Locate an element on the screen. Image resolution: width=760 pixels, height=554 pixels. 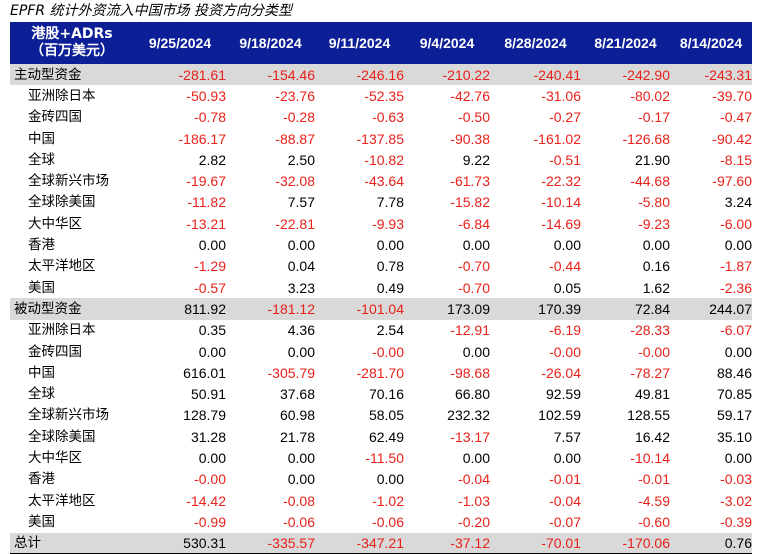
value-cell: -335.57 is located at coordinates (270, 543).